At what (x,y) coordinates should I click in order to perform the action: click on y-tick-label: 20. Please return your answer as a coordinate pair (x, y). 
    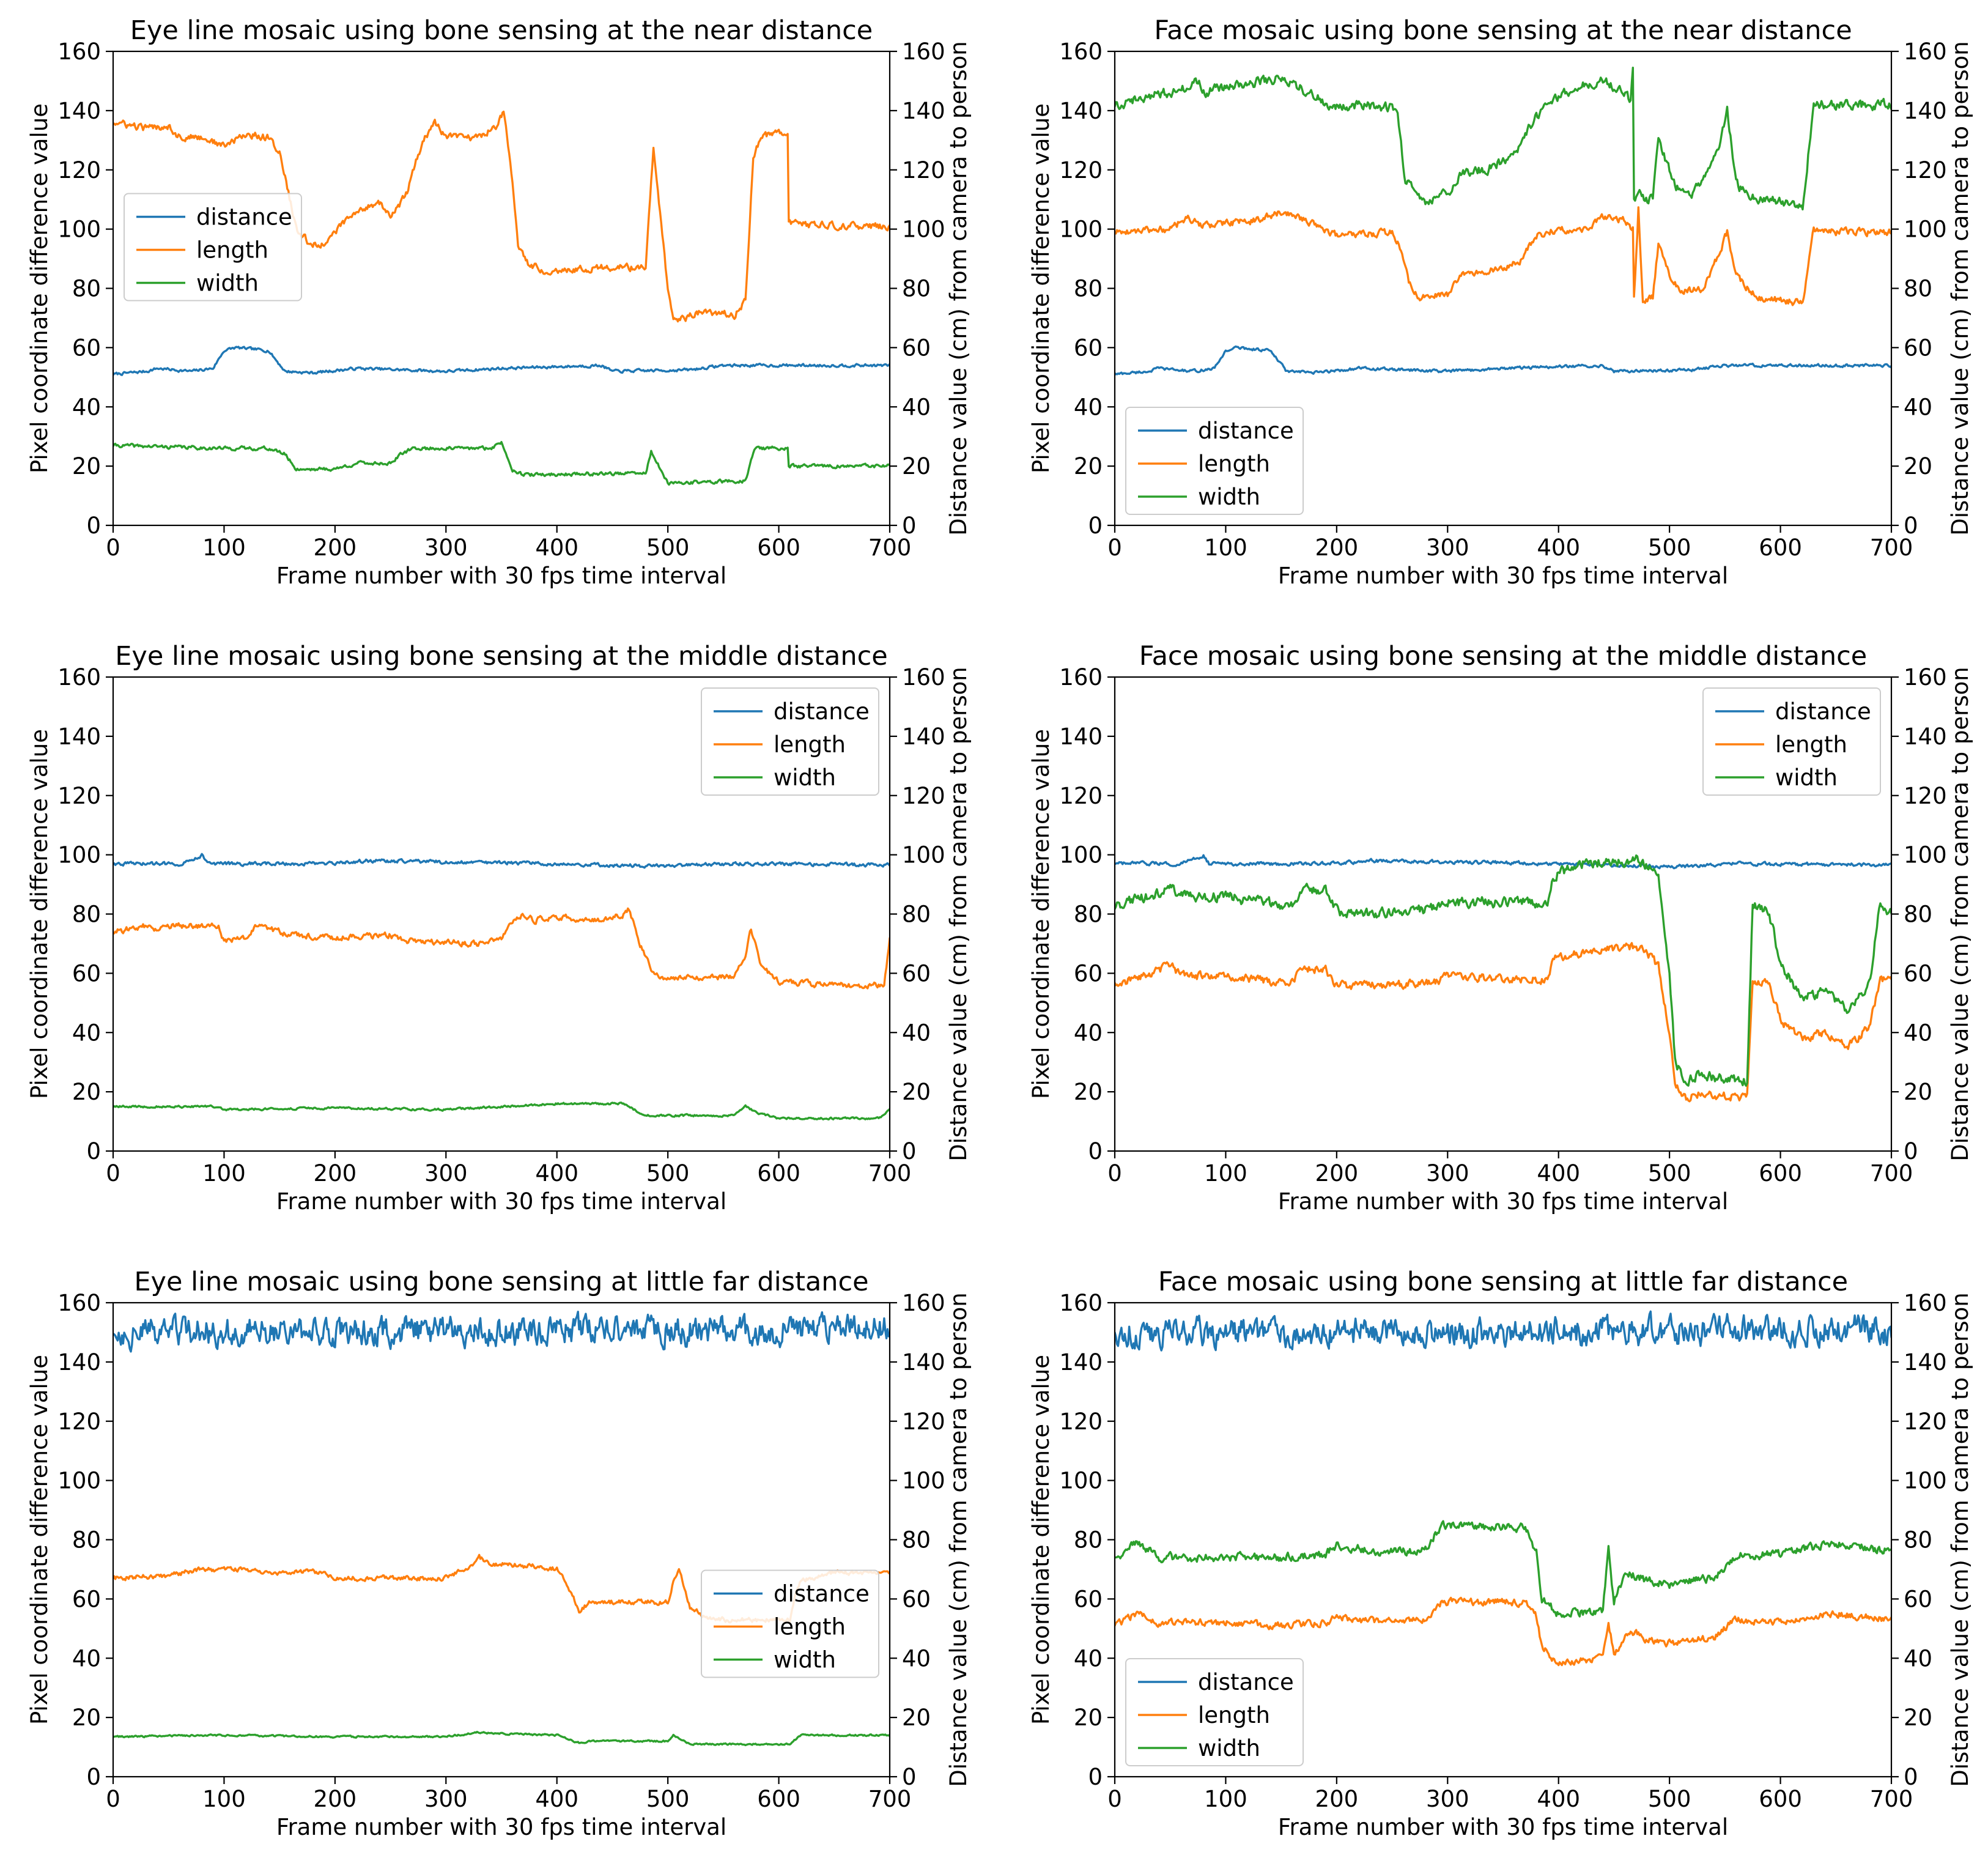
    Looking at the image, I should click on (86, 466).